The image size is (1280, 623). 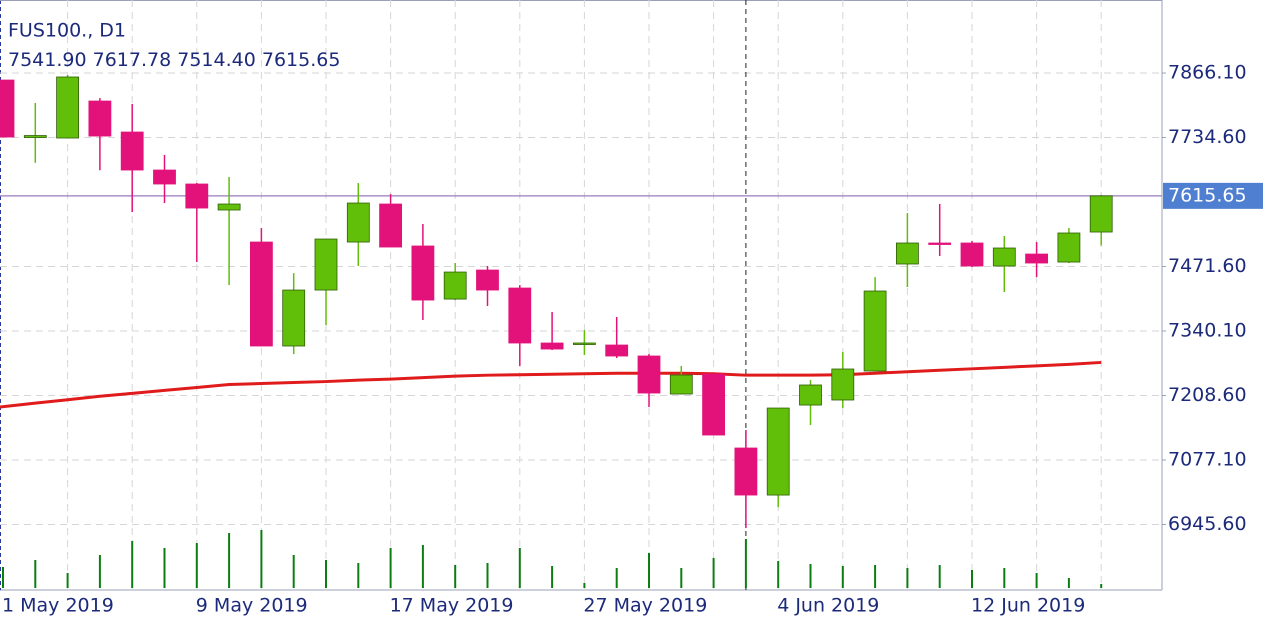 What do you see at coordinates (47, 60) in the screenshot?
I see `open-label: 7541.90` at bounding box center [47, 60].